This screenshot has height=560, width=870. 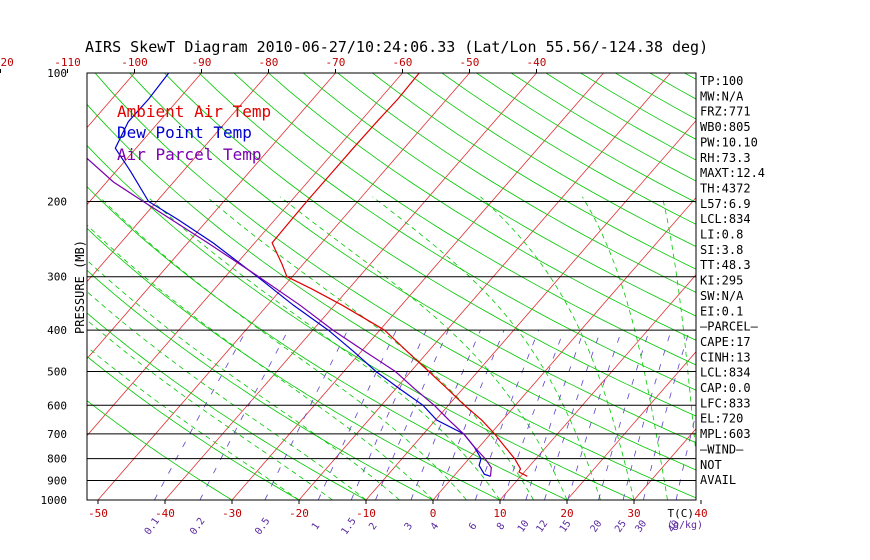 What do you see at coordinates (67, 62) in the screenshot?
I see `top-tick-label: -110` at bounding box center [67, 62].